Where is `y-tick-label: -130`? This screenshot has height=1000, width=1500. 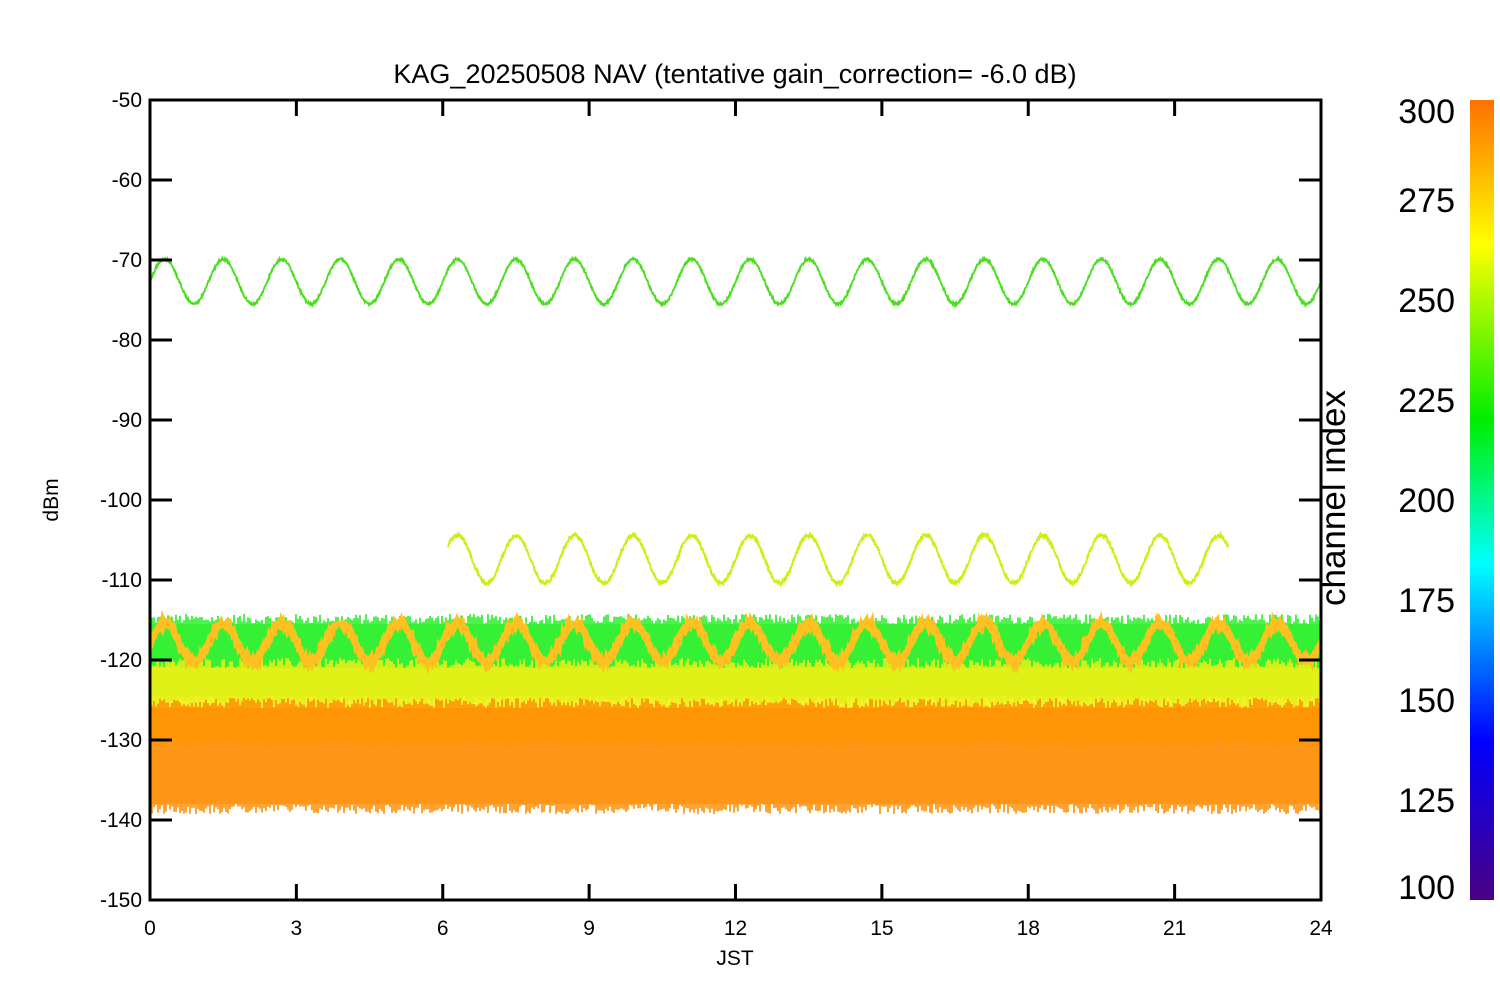
y-tick-label: -130 is located at coordinates (121, 740).